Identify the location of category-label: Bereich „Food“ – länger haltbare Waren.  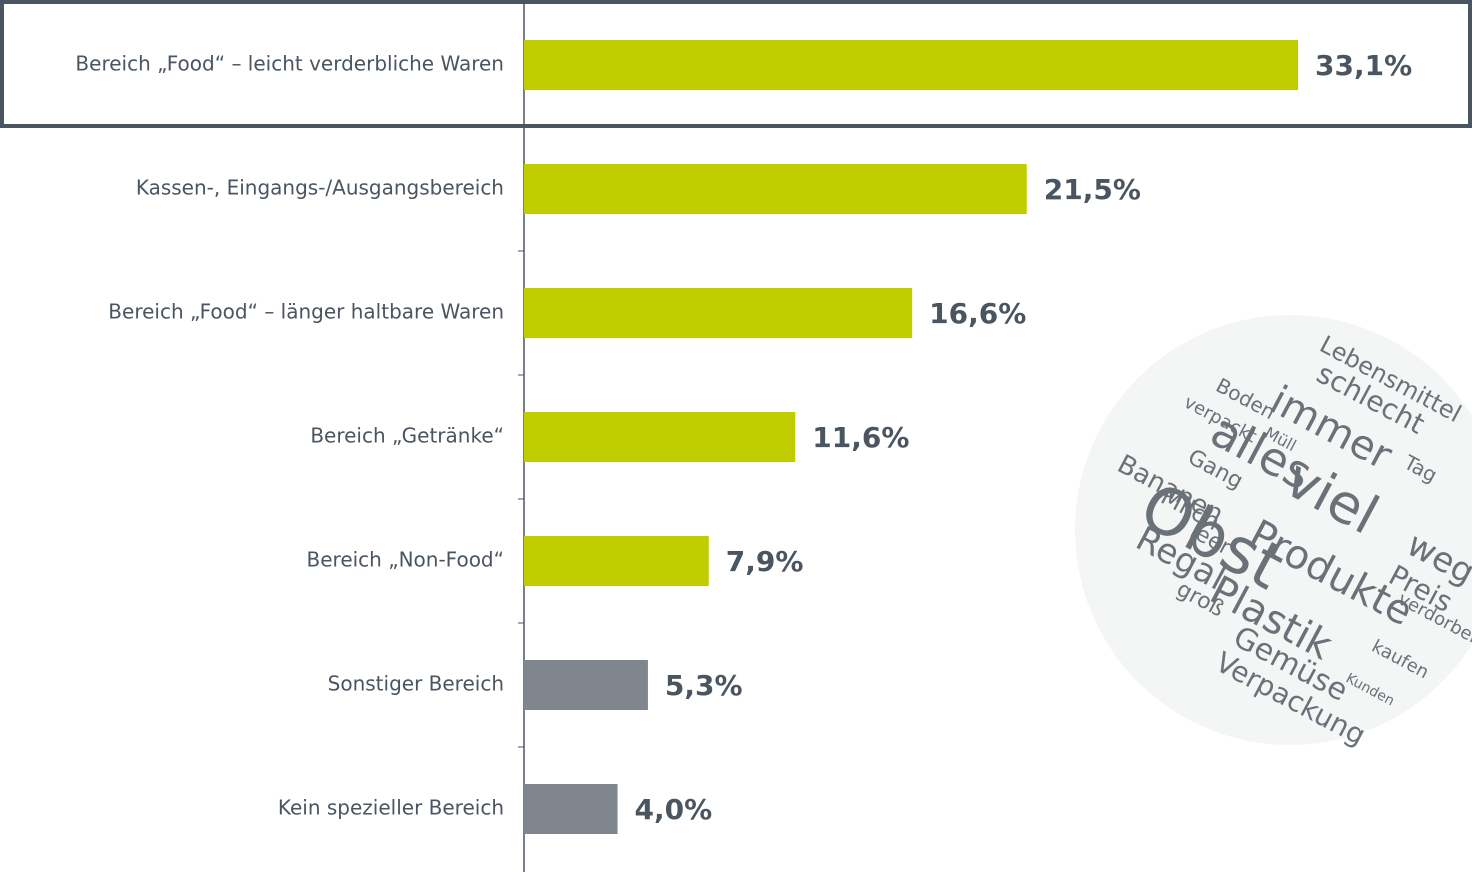
(306, 312).